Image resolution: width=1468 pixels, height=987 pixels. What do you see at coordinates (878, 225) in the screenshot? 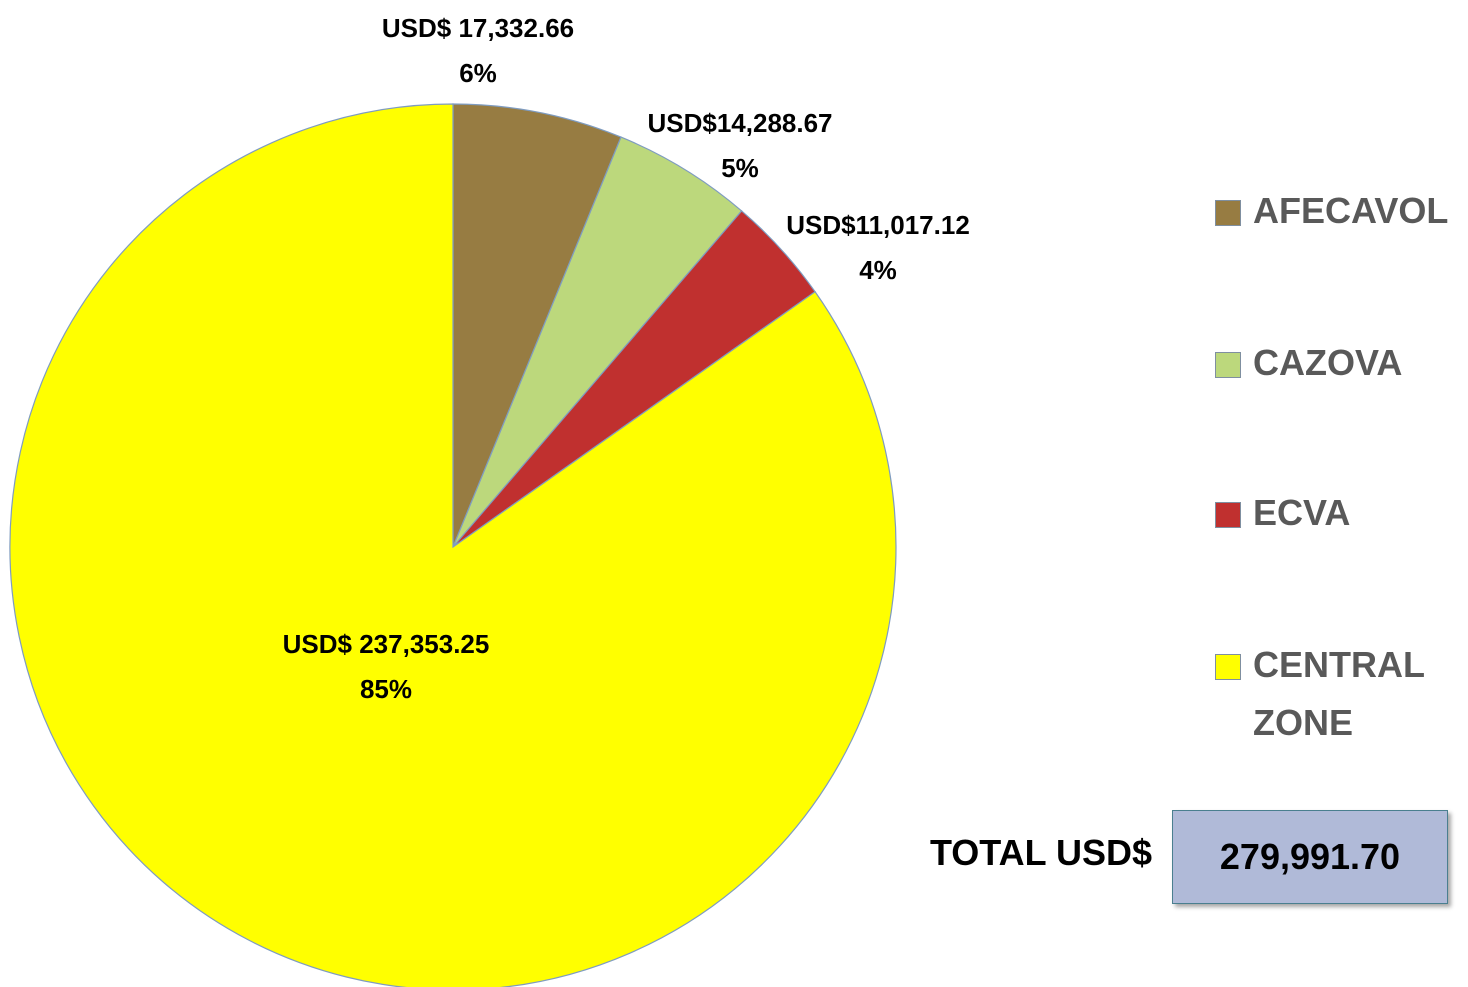
I see `data-label: USD$11,017.12` at bounding box center [878, 225].